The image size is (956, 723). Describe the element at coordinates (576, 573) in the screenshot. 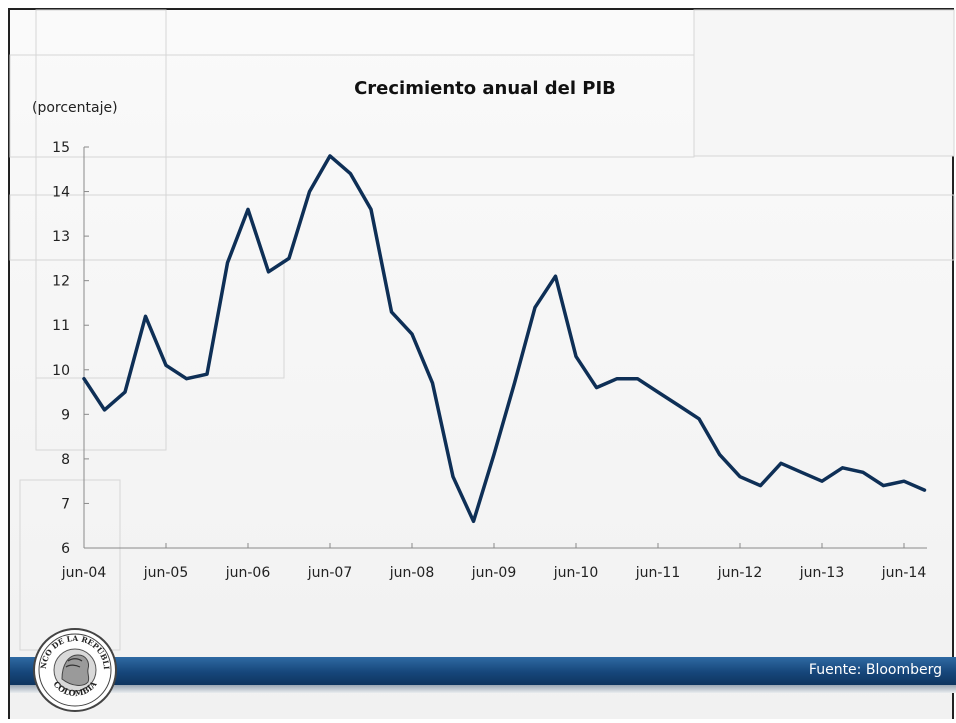

I see `x-tick-label: jun-10` at that location.